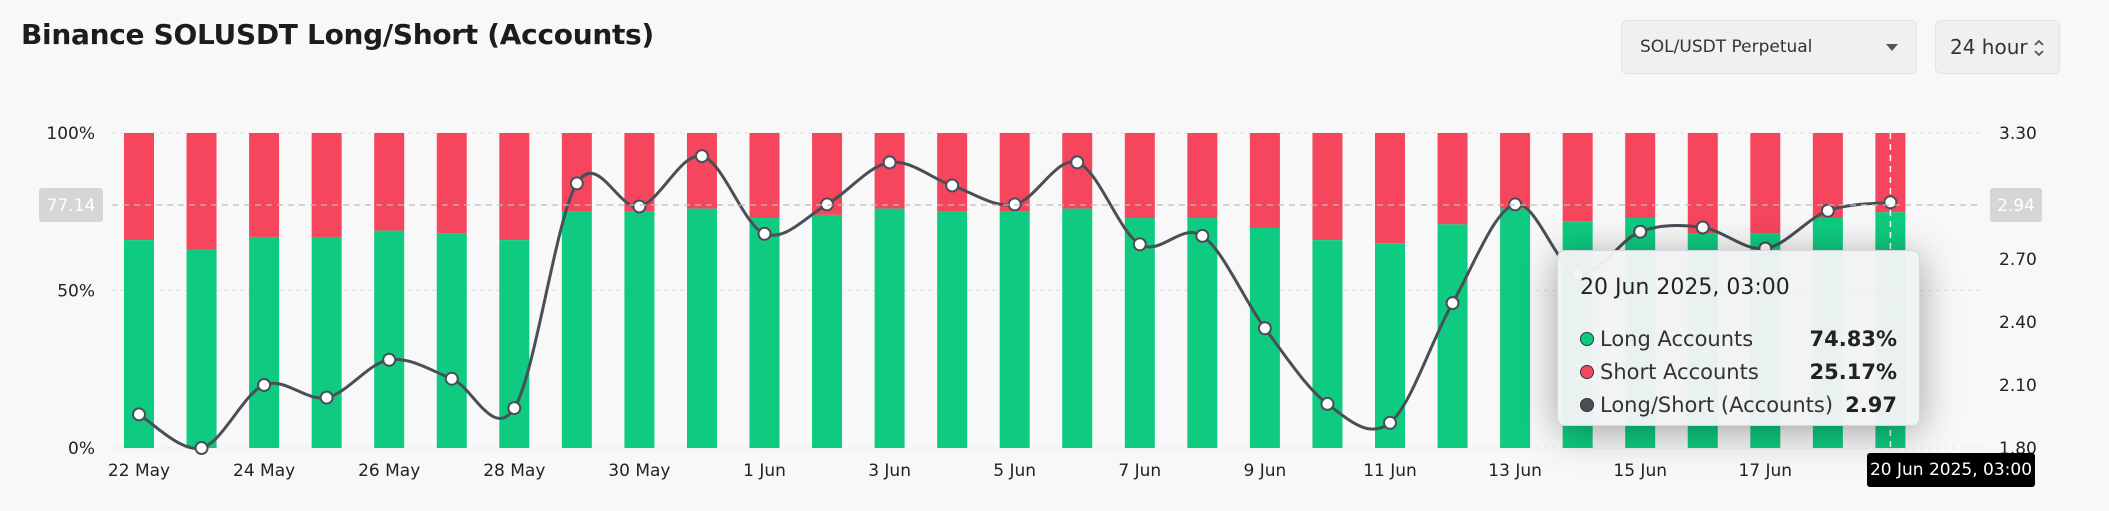 Image resolution: width=2109 pixels, height=511 pixels. Describe the element at coordinates (1587, 371) in the screenshot. I see `short-dot-icon` at that location.